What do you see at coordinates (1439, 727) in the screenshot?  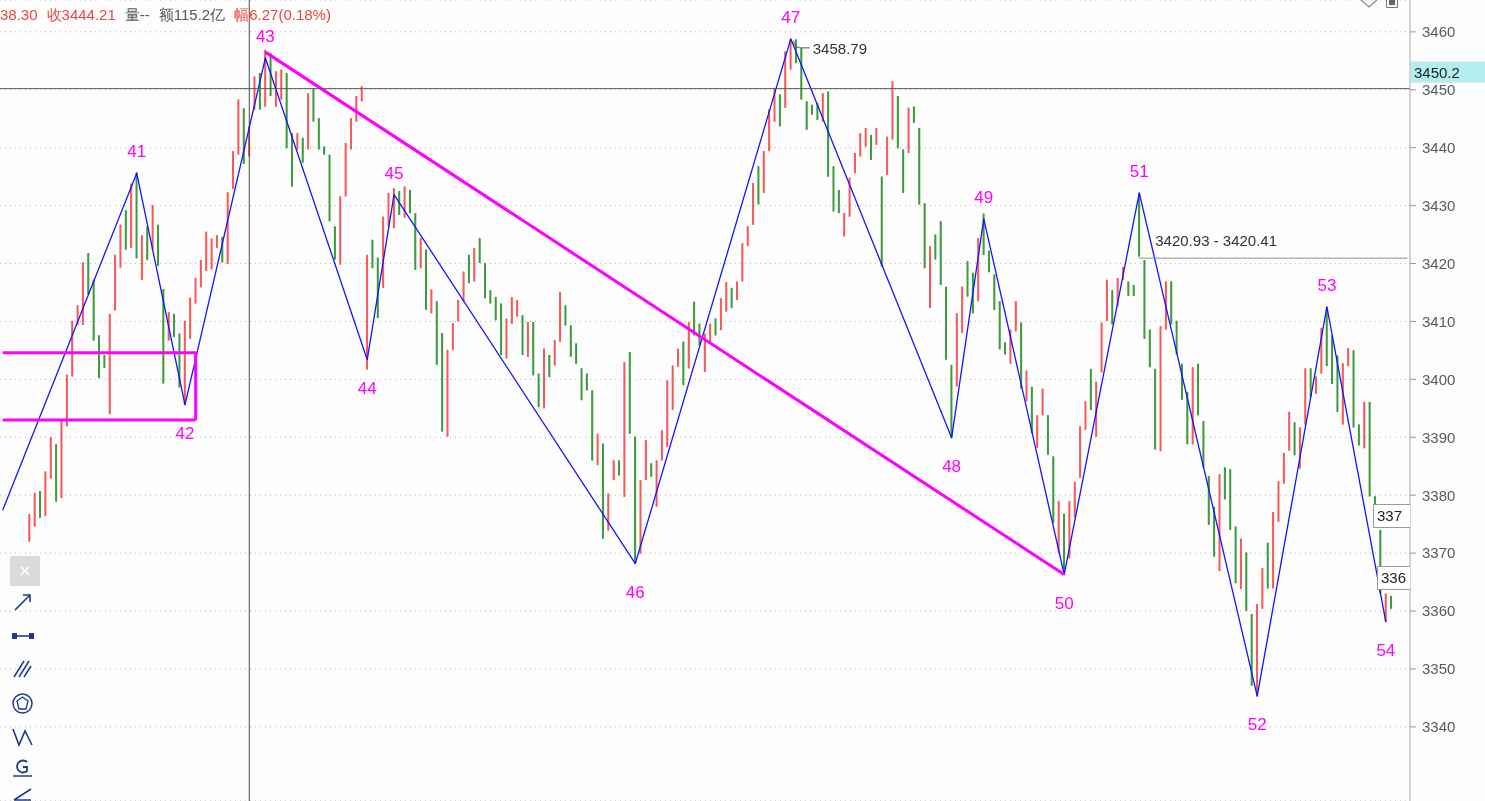 I see `y-tick-label: 3340` at bounding box center [1439, 727].